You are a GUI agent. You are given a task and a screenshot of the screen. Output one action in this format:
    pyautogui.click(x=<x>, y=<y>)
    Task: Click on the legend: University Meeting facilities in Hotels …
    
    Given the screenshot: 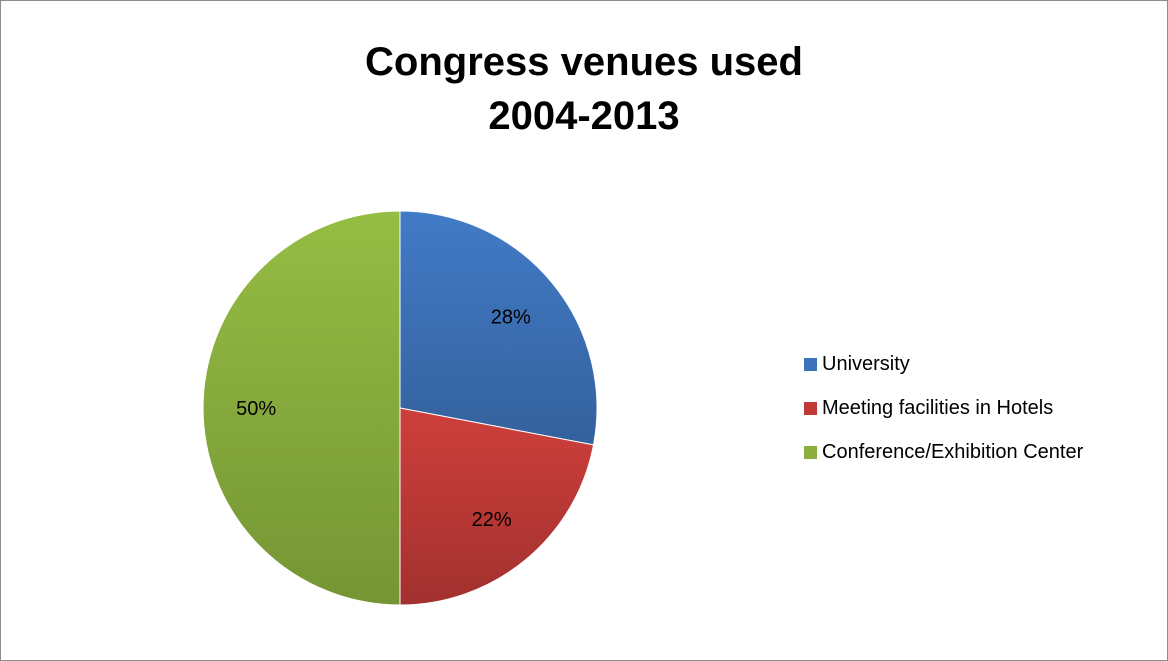 What is the action you would take?
    pyautogui.click(x=943, y=408)
    